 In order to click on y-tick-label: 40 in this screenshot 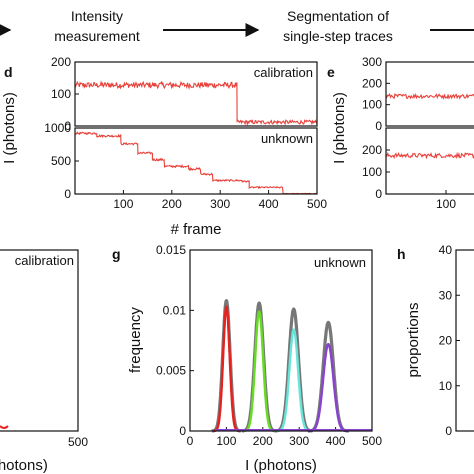, I will do `click(446, 250)`.